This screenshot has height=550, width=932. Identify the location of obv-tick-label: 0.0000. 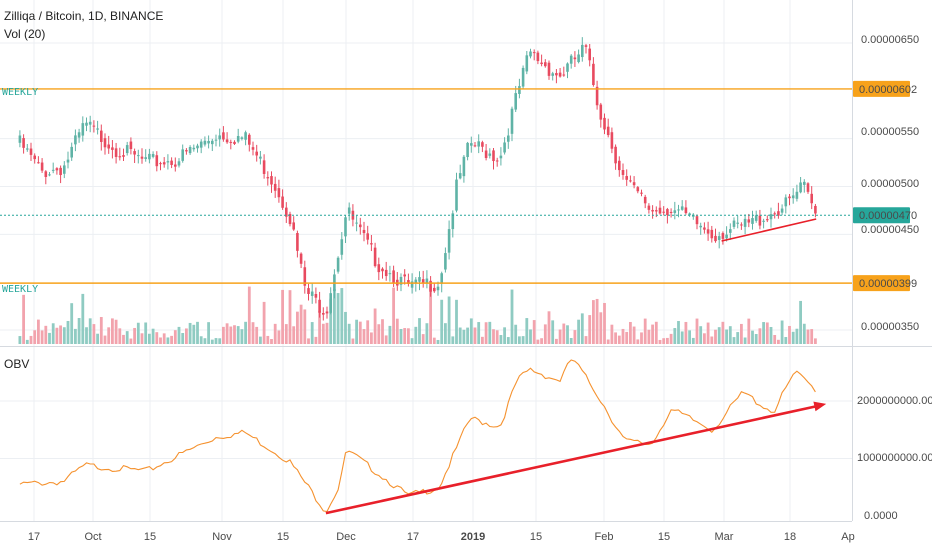
(881, 516).